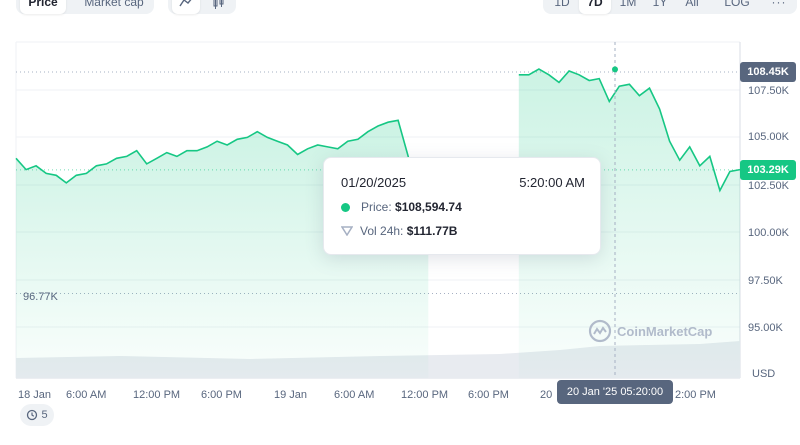 The image size is (800, 445). What do you see at coordinates (562, 4) in the screenshot?
I see `range-1d: 1D` at bounding box center [562, 4].